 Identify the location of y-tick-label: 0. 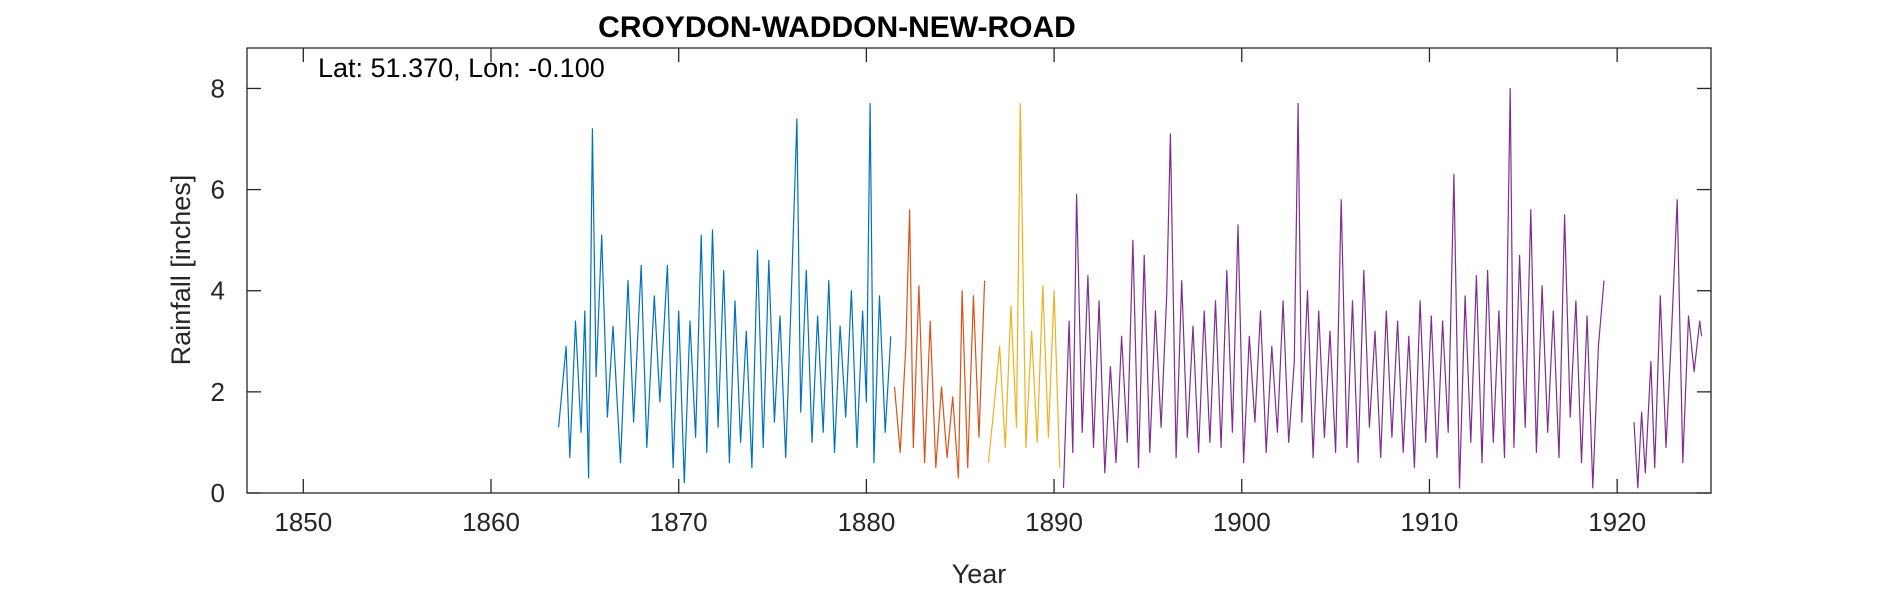
(218, 493).